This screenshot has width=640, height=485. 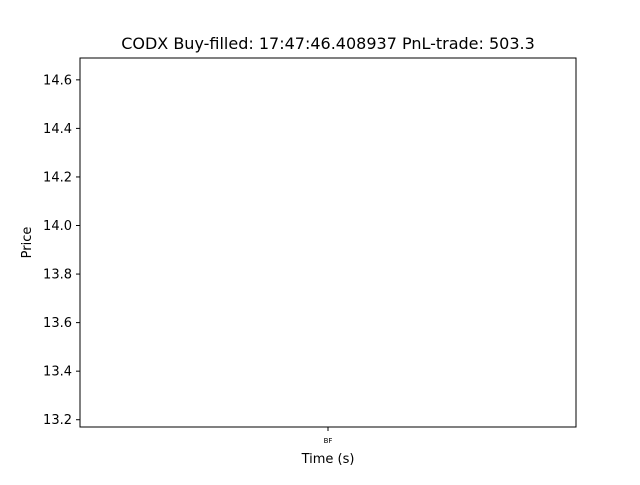 I want to click on y-tick-label: 13.6, so click(x=57, y=323).